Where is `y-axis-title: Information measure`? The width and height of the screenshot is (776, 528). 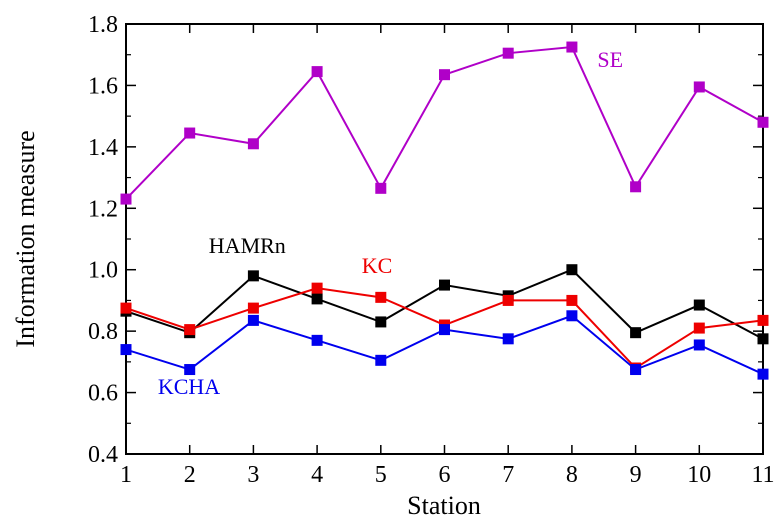 y-axis-title: Information measure is located at coordinates (25, 238).